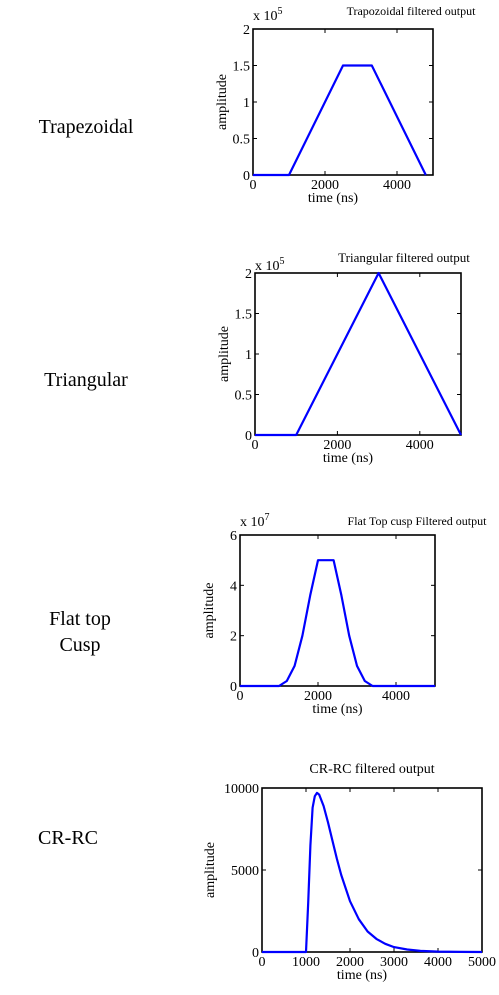 This screenshot has height=995, width=499. What do you see at coordinates (233, 586) in the screenshot?
I see `y-tick-label: 4` at bounding box center [233, 586].